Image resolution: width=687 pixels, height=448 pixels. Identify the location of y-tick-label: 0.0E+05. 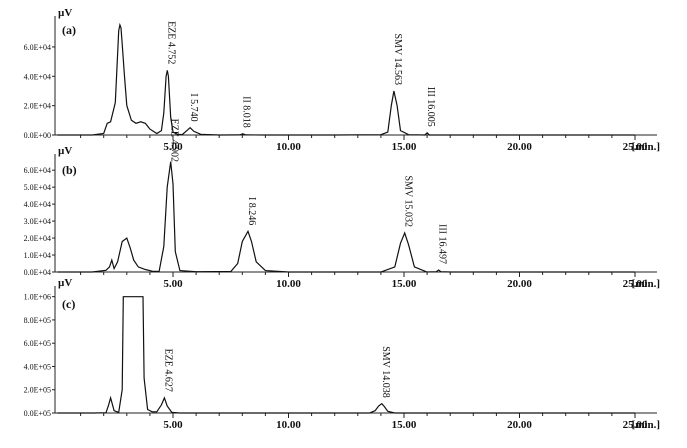
(37, 413).